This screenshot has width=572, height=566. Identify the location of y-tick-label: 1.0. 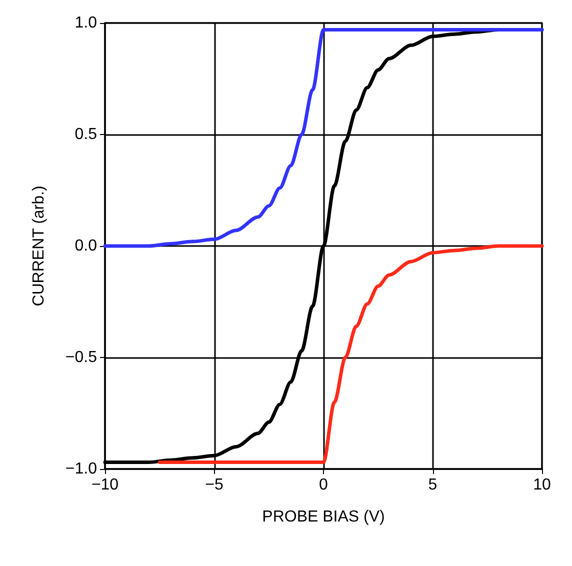
(86, 23).